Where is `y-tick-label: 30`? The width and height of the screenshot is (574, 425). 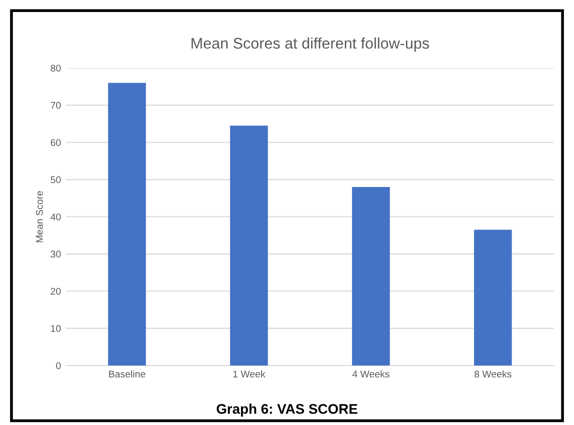 y-tick-label: 30 is located at coordinates (55, 254).